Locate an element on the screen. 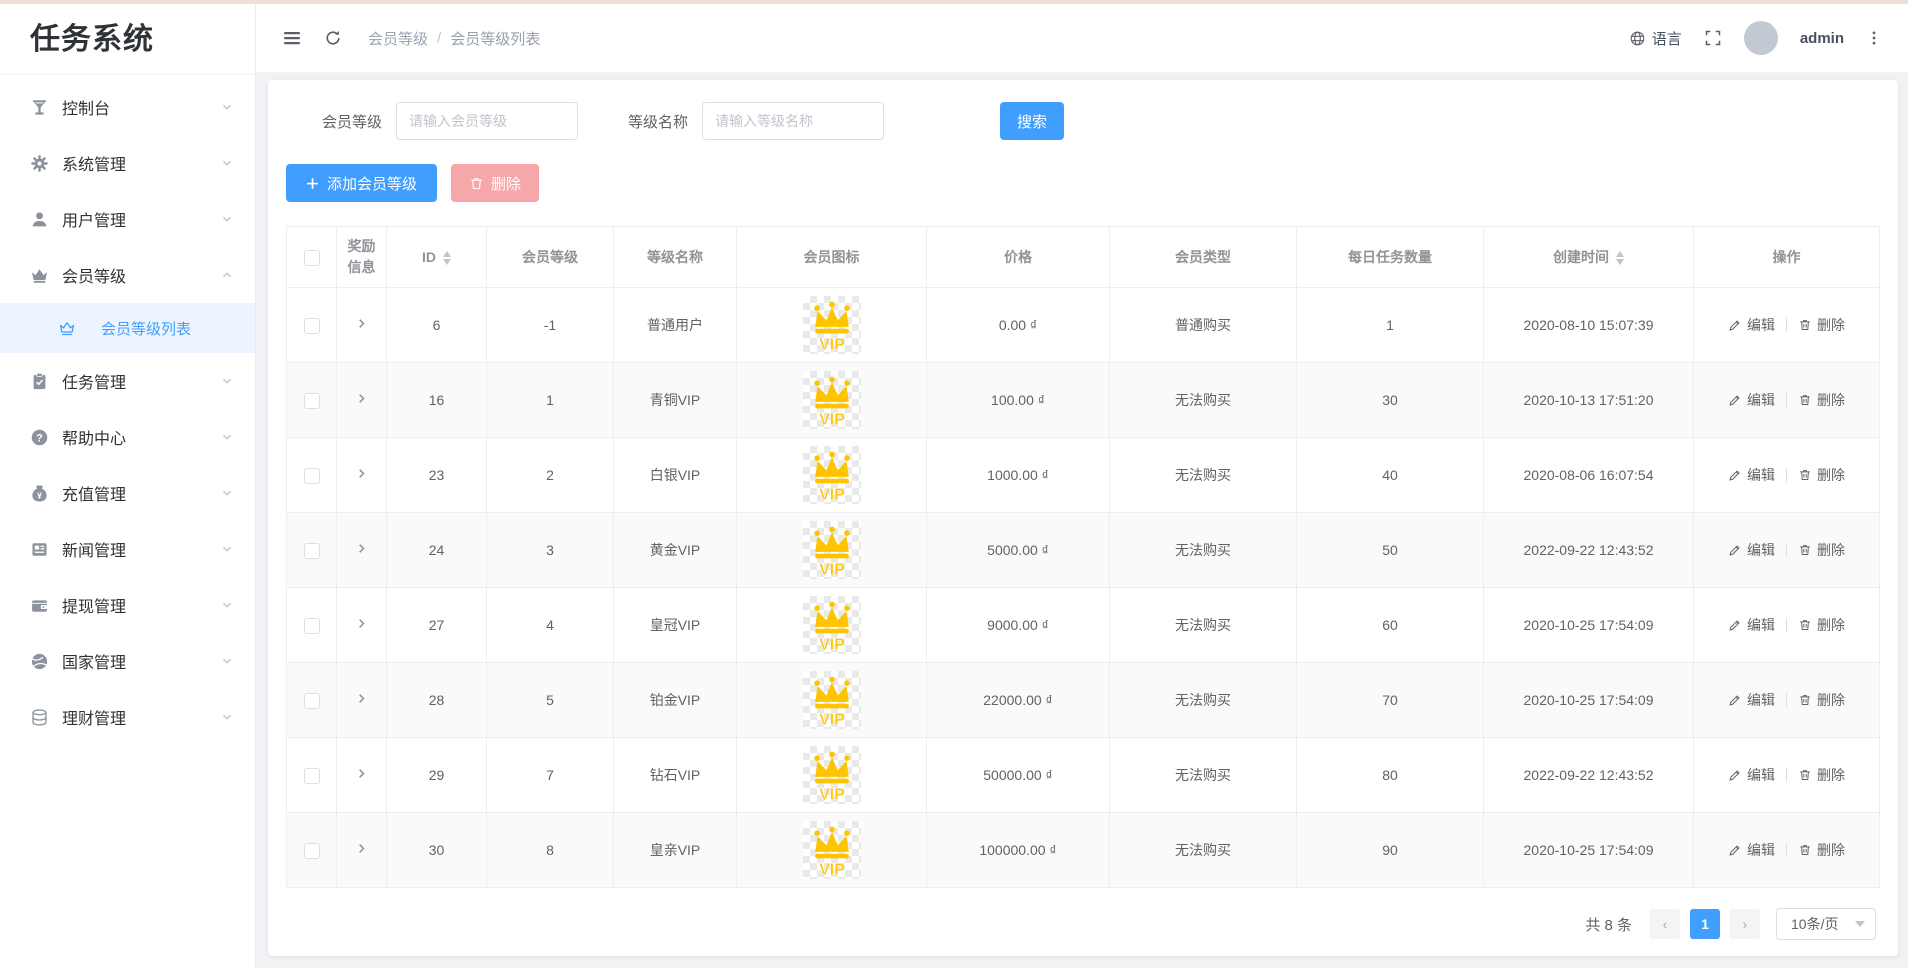 This screenshot has width=1908, height=968. sidebar-item-system: 系统管理 is located at coordinates (127, 163).